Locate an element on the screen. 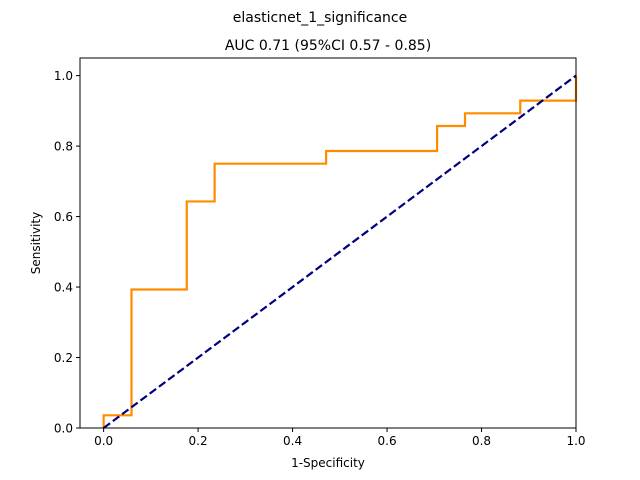  y-tick-label: 0.0 is located at coordinates (63, 429).